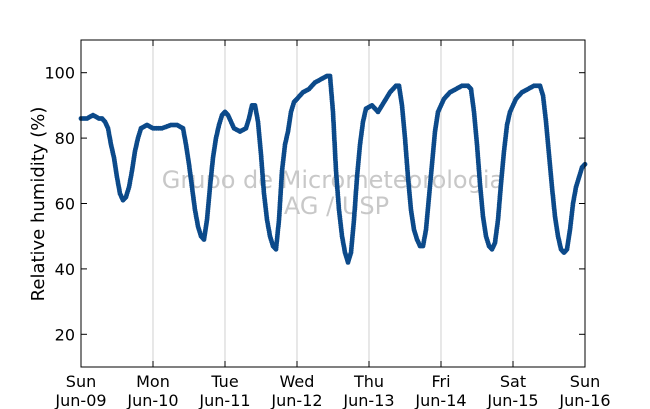 The height and width of the screenshot is (409, 650). Describe the element at coordinates (440, 381) in the screenshot. I see `x-tick-label-day: Fri` at that location.